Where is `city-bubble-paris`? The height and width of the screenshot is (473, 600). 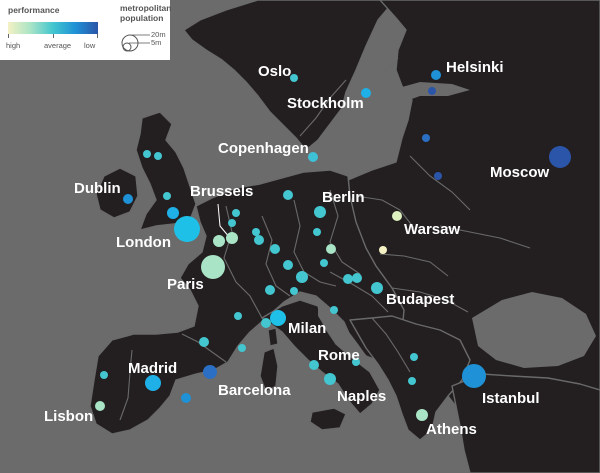 city-bubble-paris is located at coordinates (213, 267).